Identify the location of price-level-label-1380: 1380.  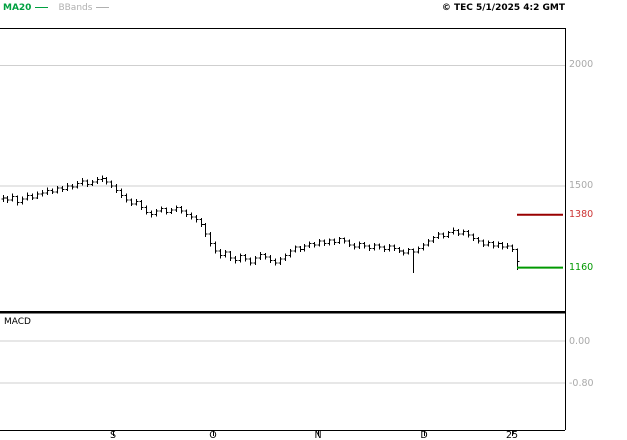
(581, 214).